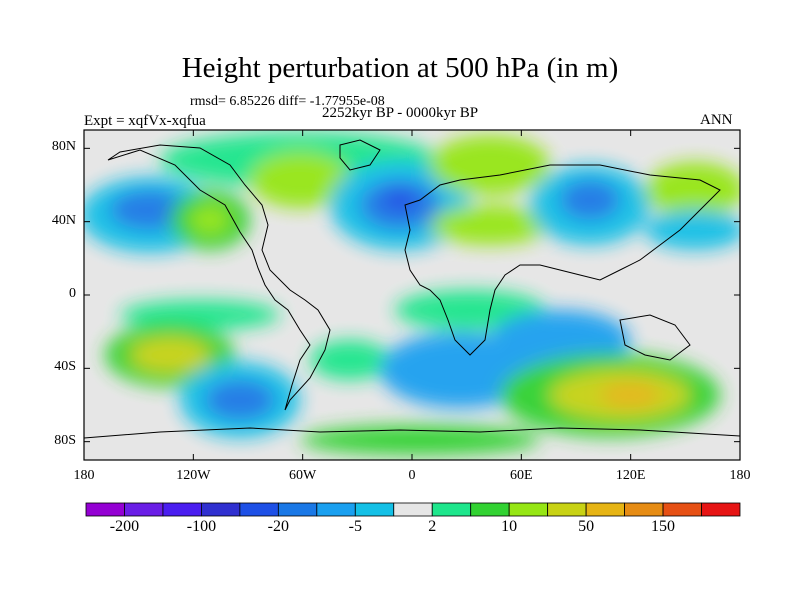 Image resolution: width=800 pixels, height=600 pixels. What do you see at coordinates (240, 400) in the screenshot?
I see `field-s-america-core` at bounding box center [240, 400].